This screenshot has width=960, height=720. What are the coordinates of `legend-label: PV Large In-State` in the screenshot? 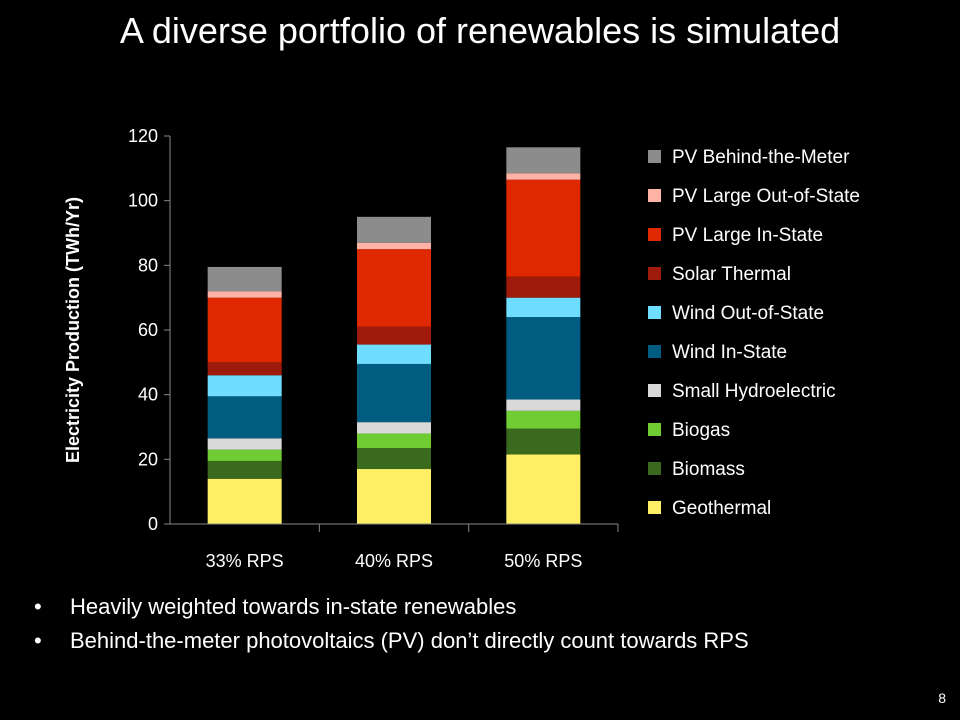 It's located at (747, 235).